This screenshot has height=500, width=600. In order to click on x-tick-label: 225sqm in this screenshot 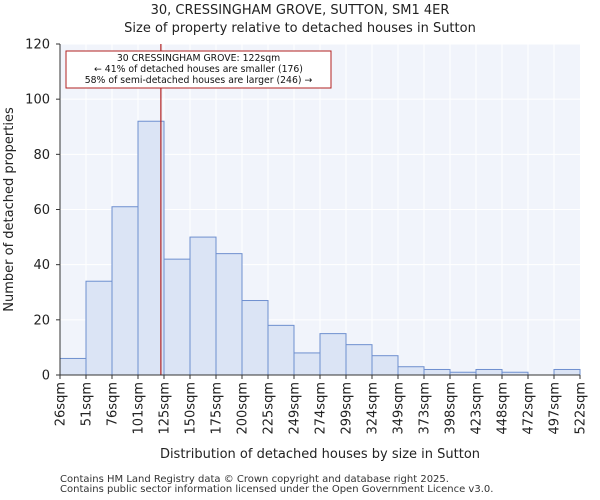, I will do `click(269, 408)`.